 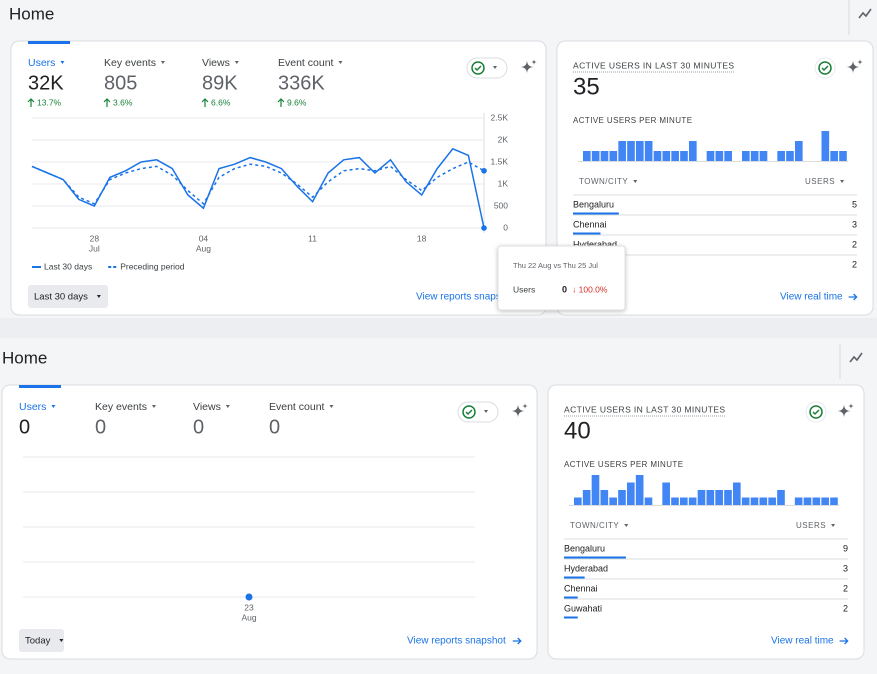 I want to click on metric-change: 13.7%, so click(x=49, y=102).